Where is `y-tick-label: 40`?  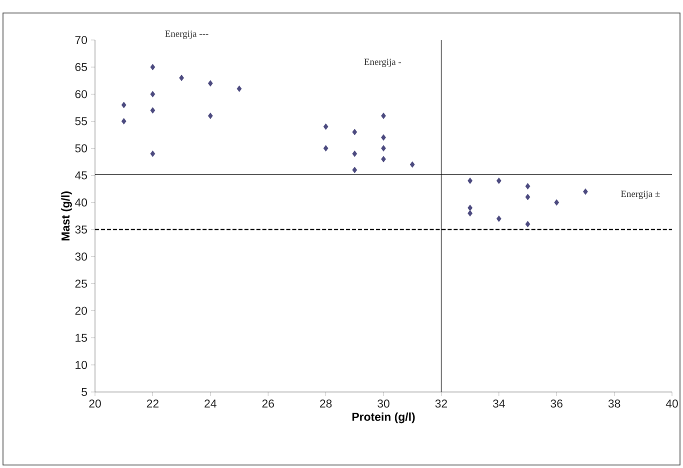
y-tick-label: 40 is located at coordinates (81, 202).